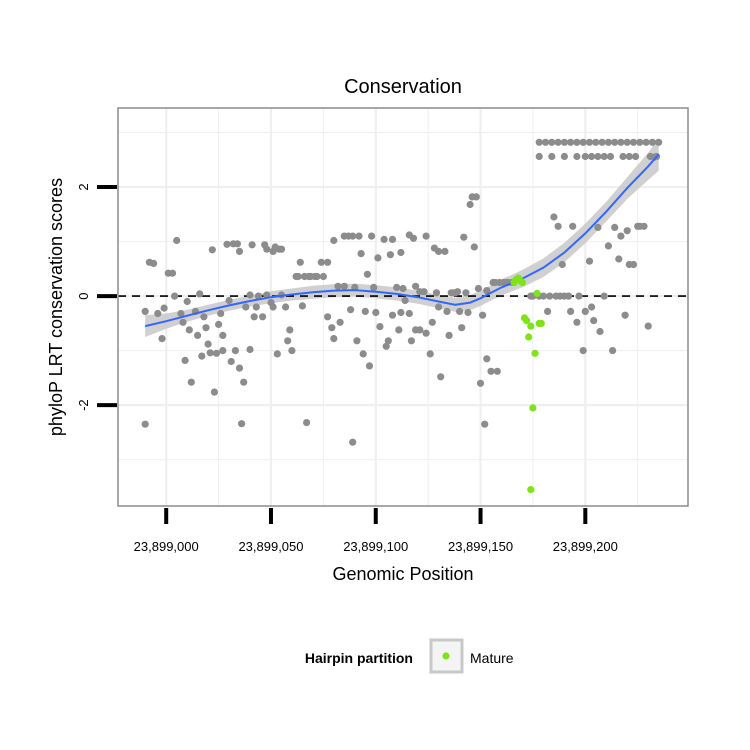 This screenshot has width=750, height=750. What do you see at coordinates (56, 307) in the screenshot?
I see `y-axis-label: phyloP LRT conservation scores` at bounding box center [56, 307].